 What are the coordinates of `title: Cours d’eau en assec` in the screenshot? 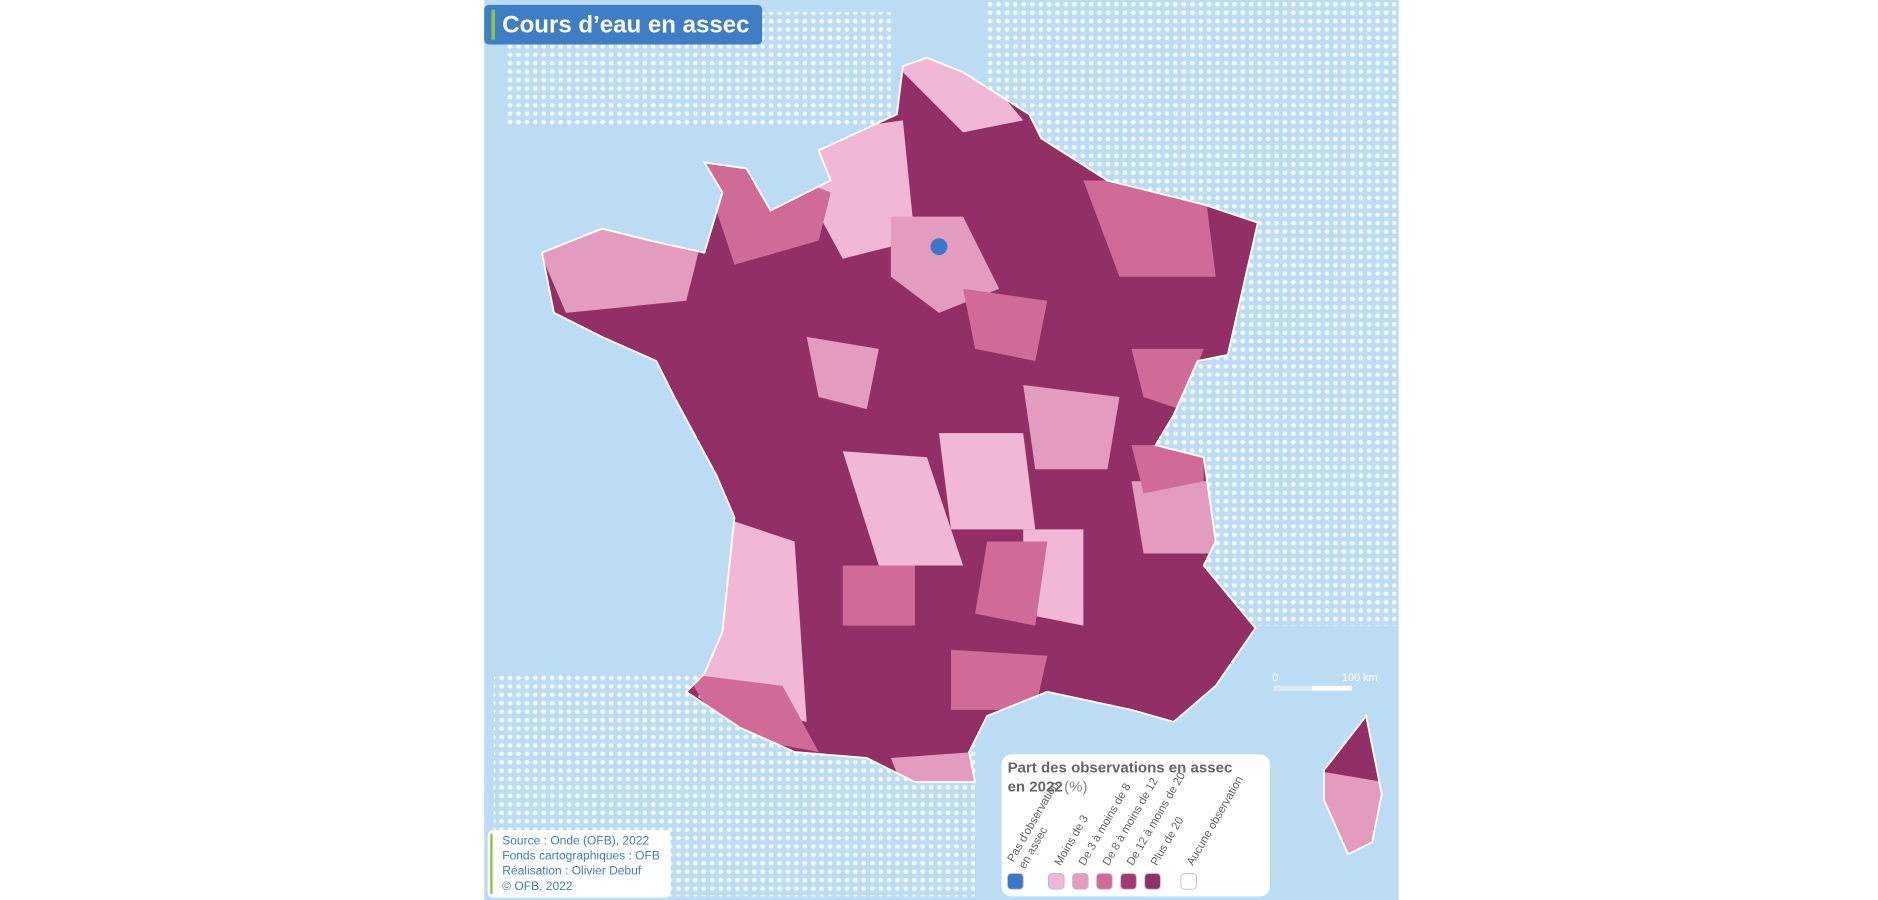 It's located at (625, 24).